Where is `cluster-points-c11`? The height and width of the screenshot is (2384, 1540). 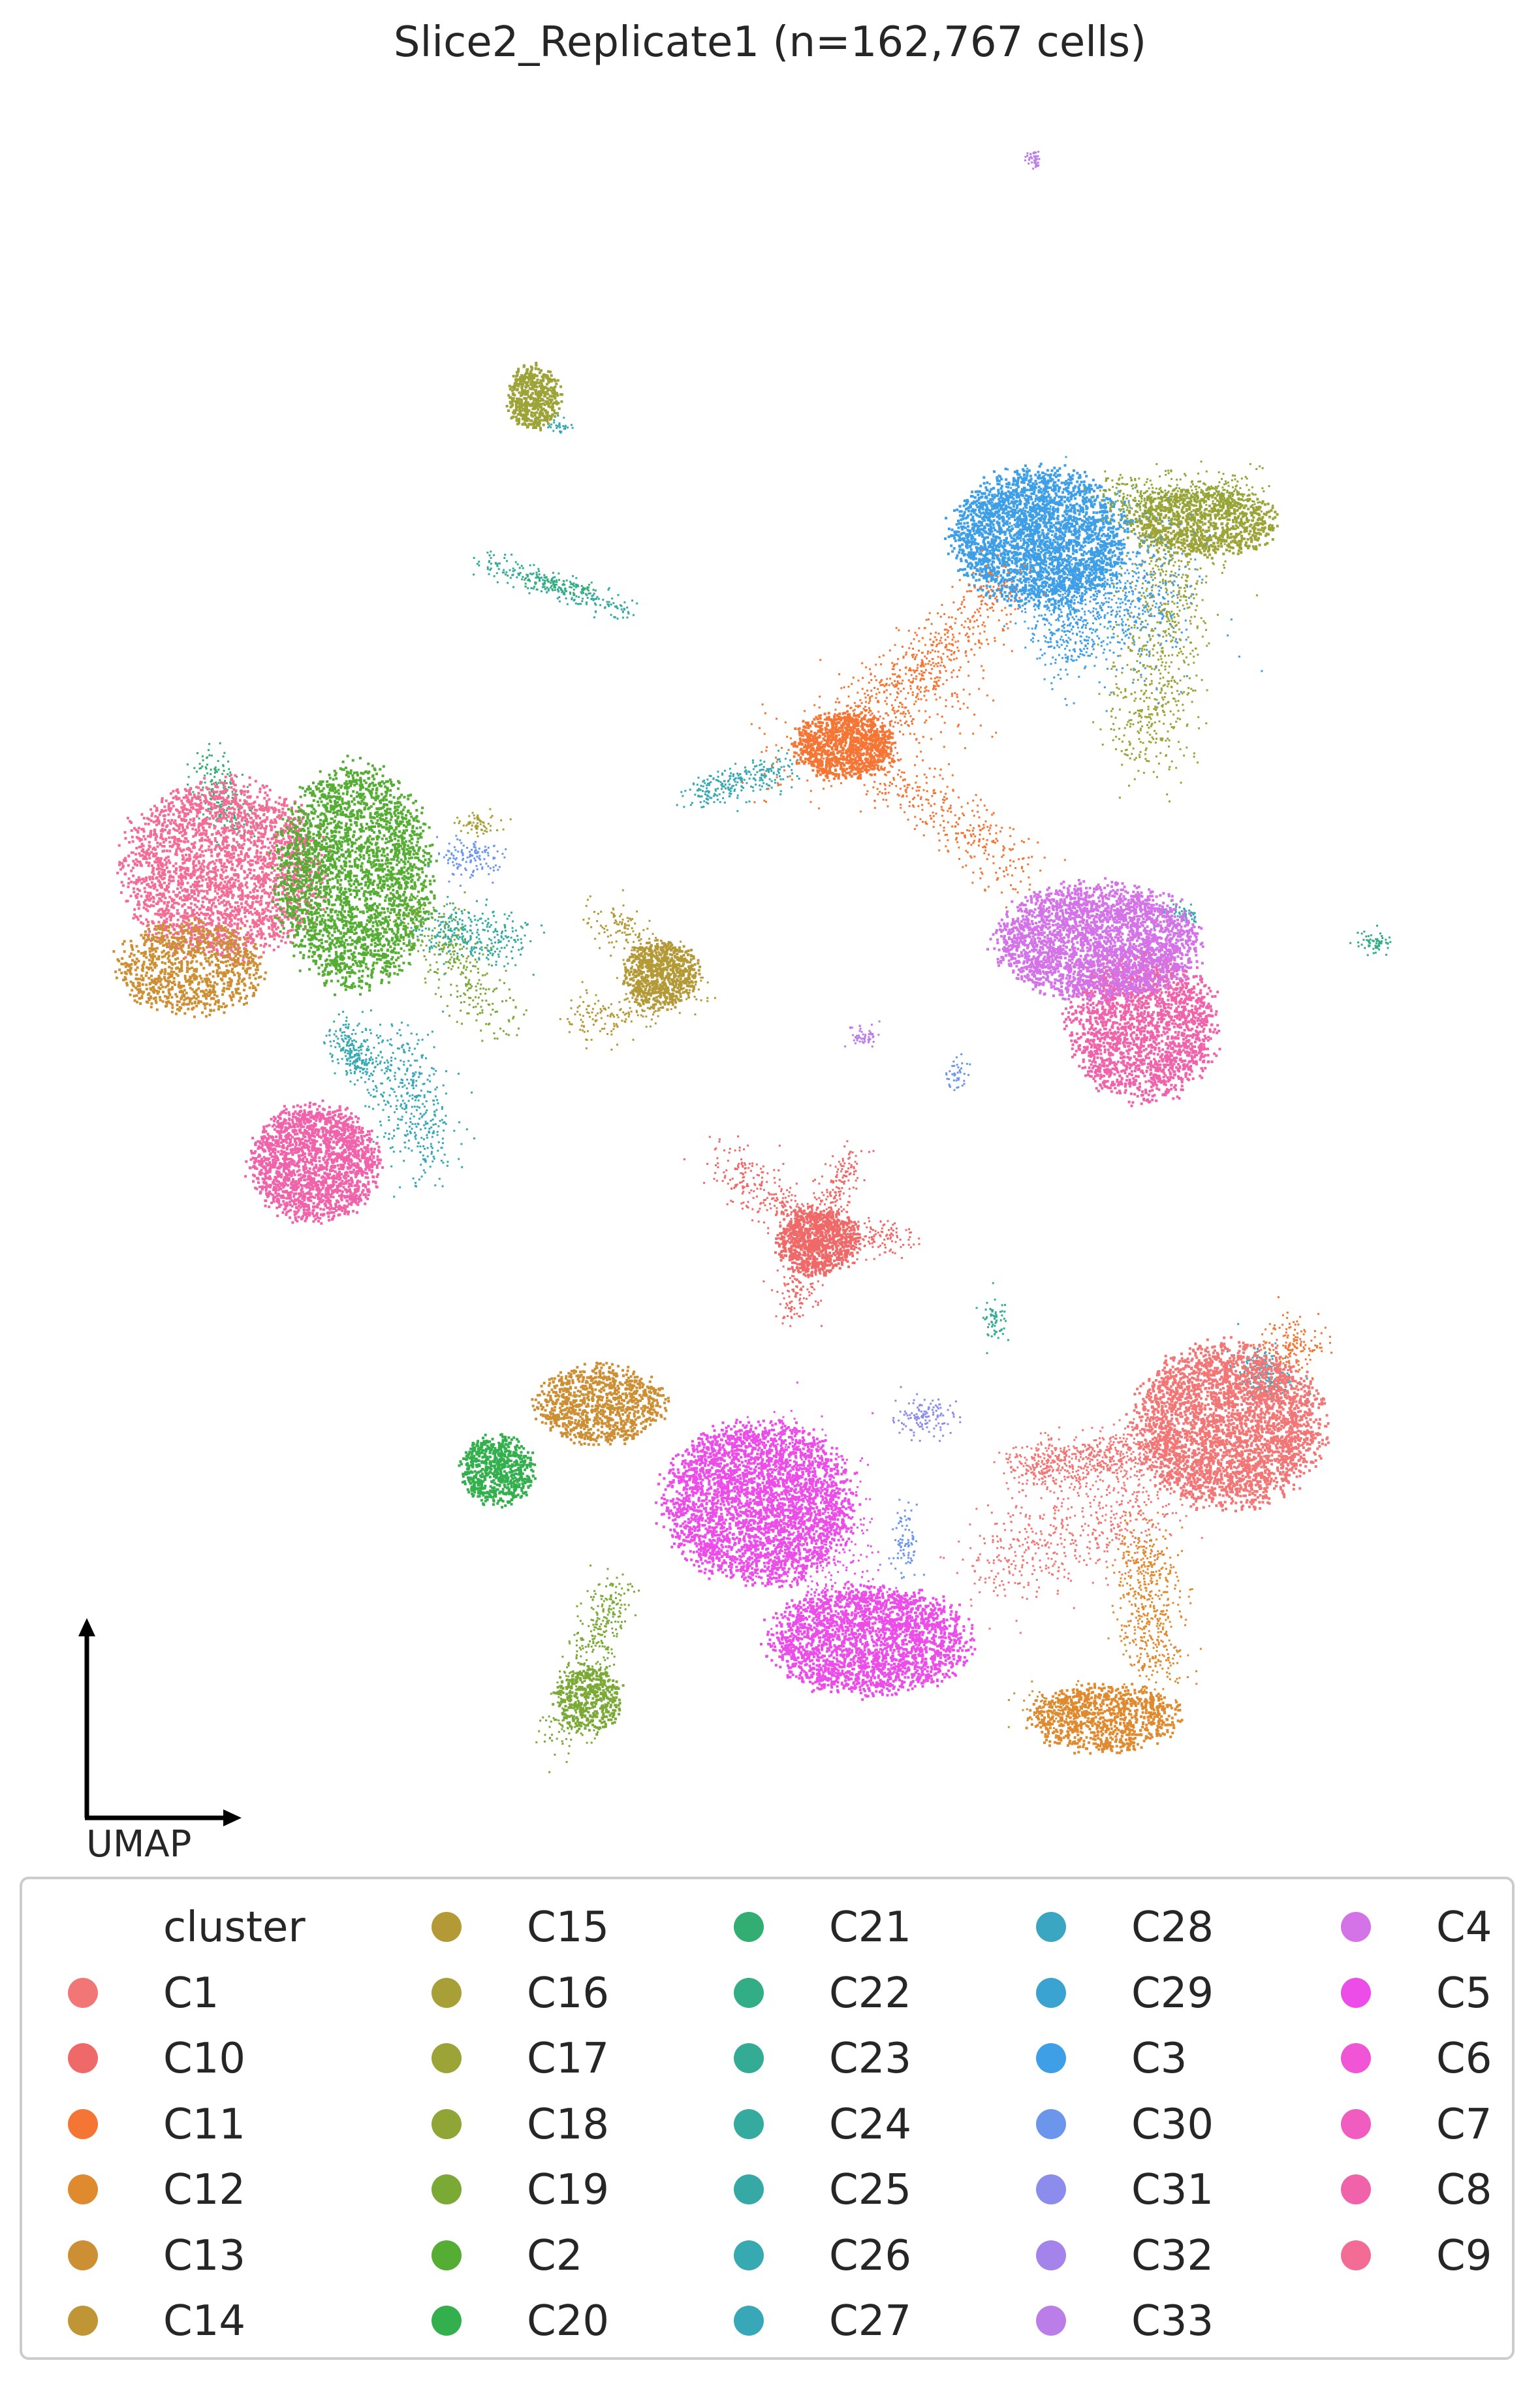
cluster-points-c11 is located at coordinates (1037, 975).